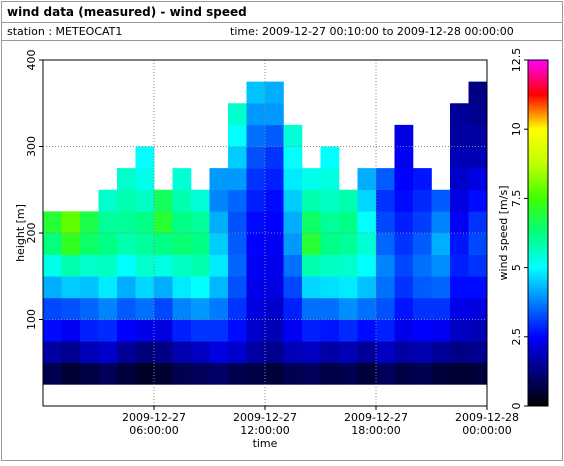  Describe the element at coordinates (516, 267) in the screenshot. I see `colorbar-tick-label: 5` at that location.